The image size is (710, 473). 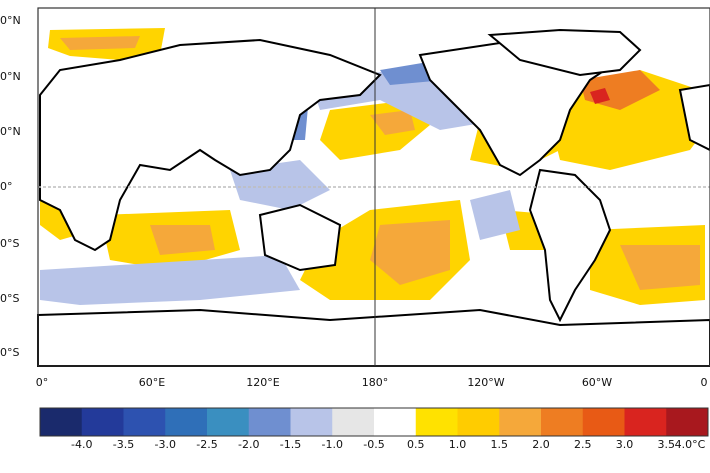 What do you see at coordinates (541, 444) in the screenshot?
I see `colorbar-label: 2.0` at bounding box center [541, 444].